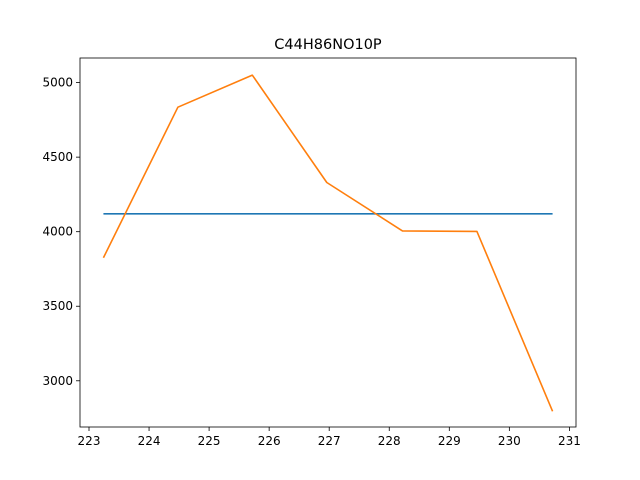 This screenshot has height=480, width=640. What do you see at coordinates (149, 441) in the screenshot?
I see `x-tick-label-1: 224` at bounding box center [149, 441].